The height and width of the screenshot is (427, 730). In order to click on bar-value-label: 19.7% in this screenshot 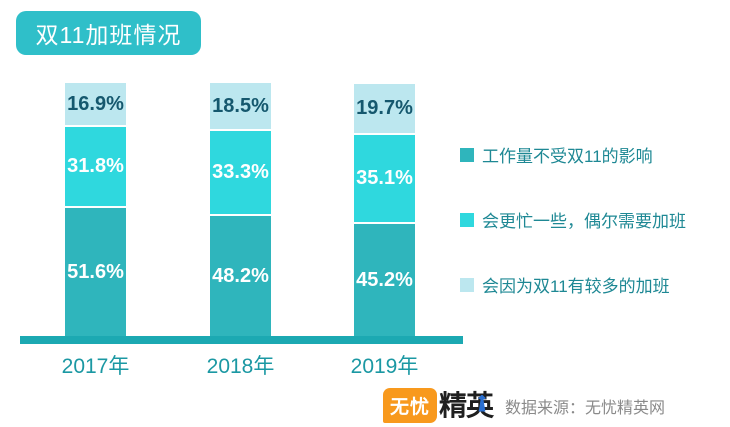, I will do `click(384, 108)`.